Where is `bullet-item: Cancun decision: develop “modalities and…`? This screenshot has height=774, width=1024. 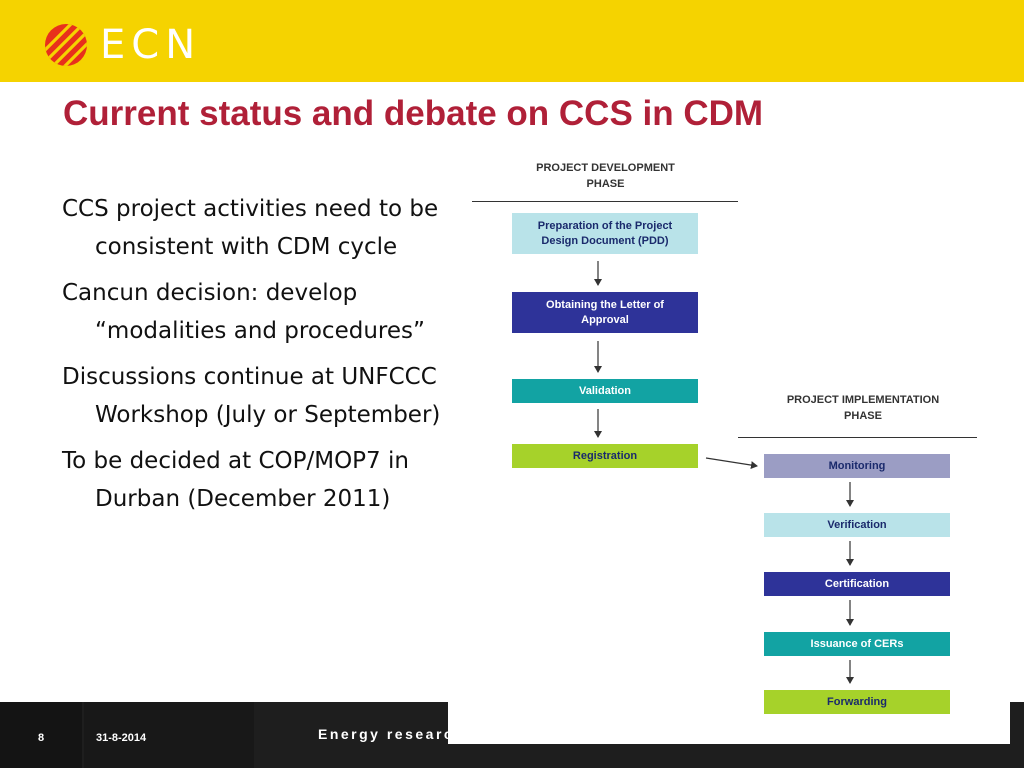 bullet-item: Cancun decision: develop “modalities and… is located at coordinates (243, 312).